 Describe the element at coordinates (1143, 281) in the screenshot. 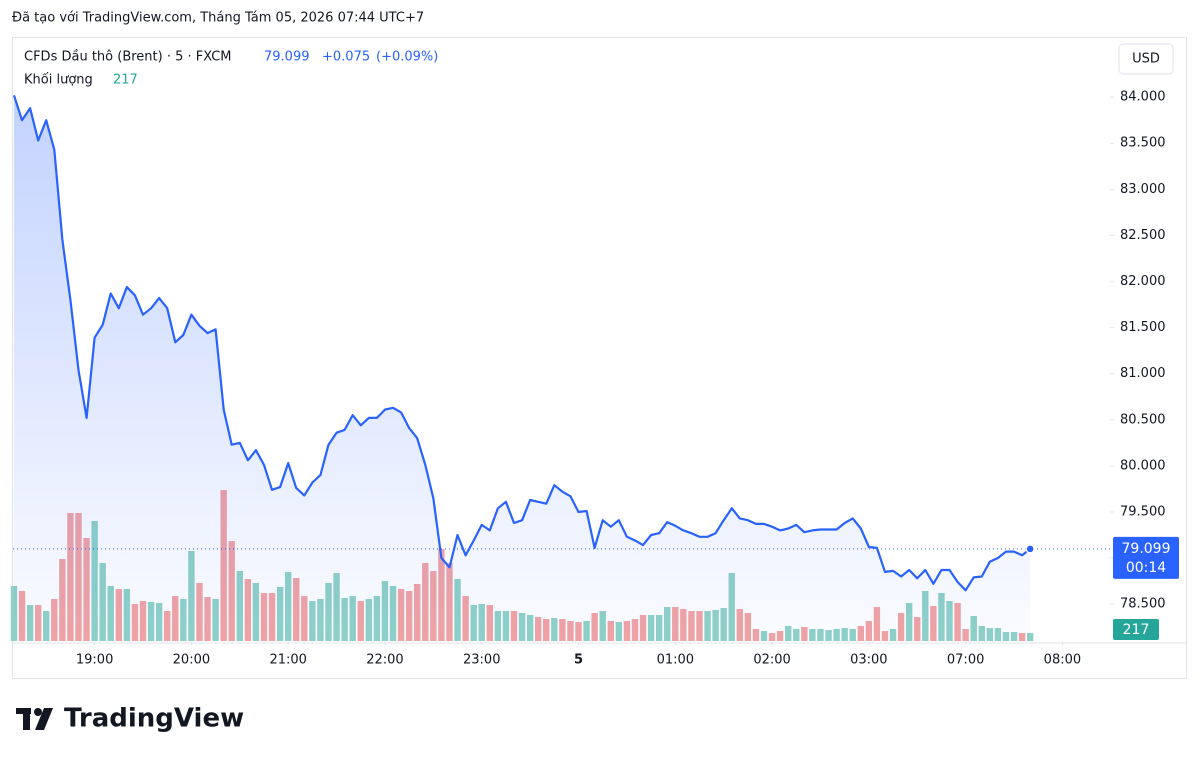

I see `y-tick-label: 82.000` at that location.